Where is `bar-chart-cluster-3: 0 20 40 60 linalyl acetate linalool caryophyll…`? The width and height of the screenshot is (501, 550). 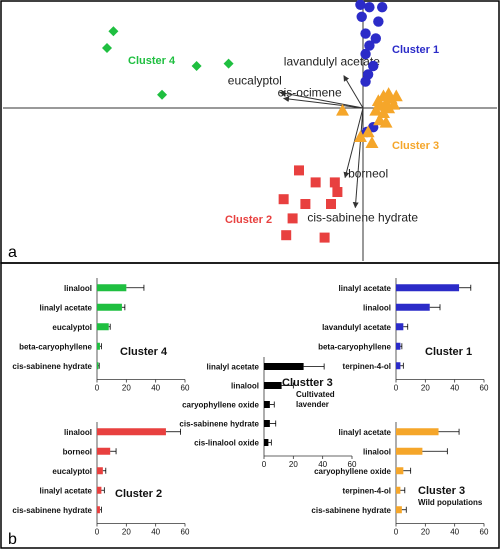
bar-chart-cluster-3: 0 20 40 60 linalyl acetate linalool caryophyll… is located at coordinates (400, 479).